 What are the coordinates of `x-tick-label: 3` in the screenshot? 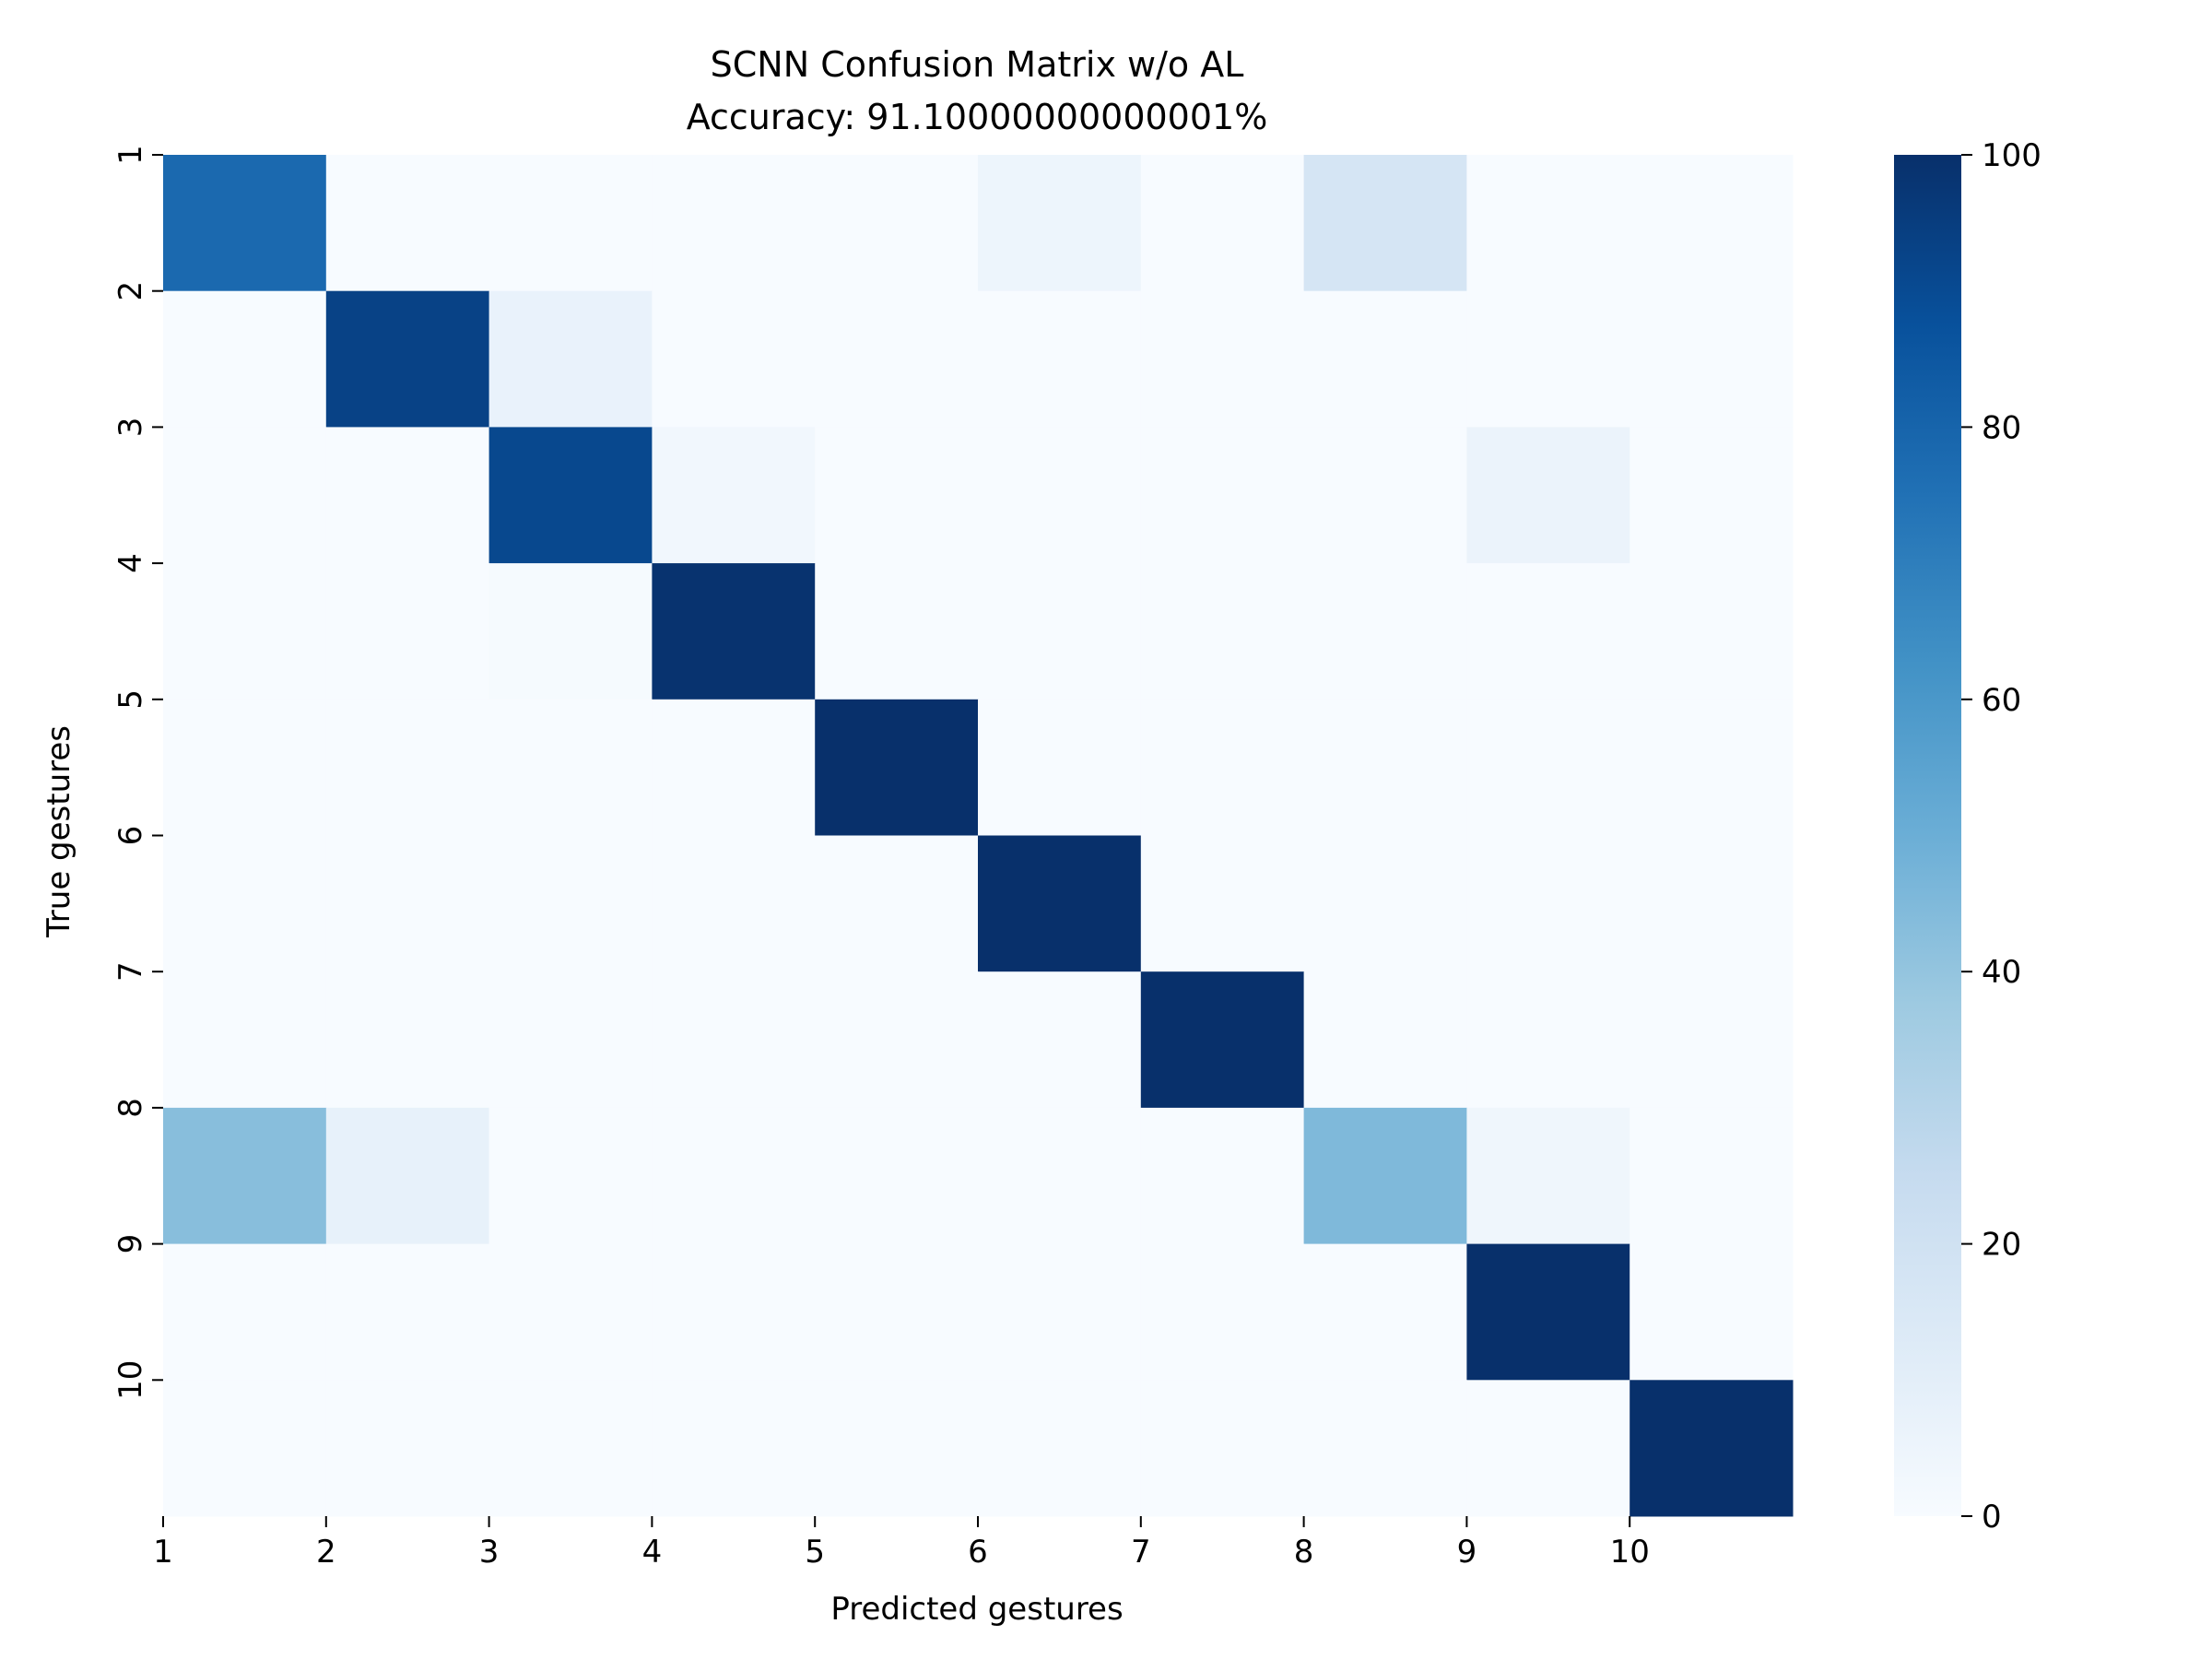 It's located at (489, 1552).